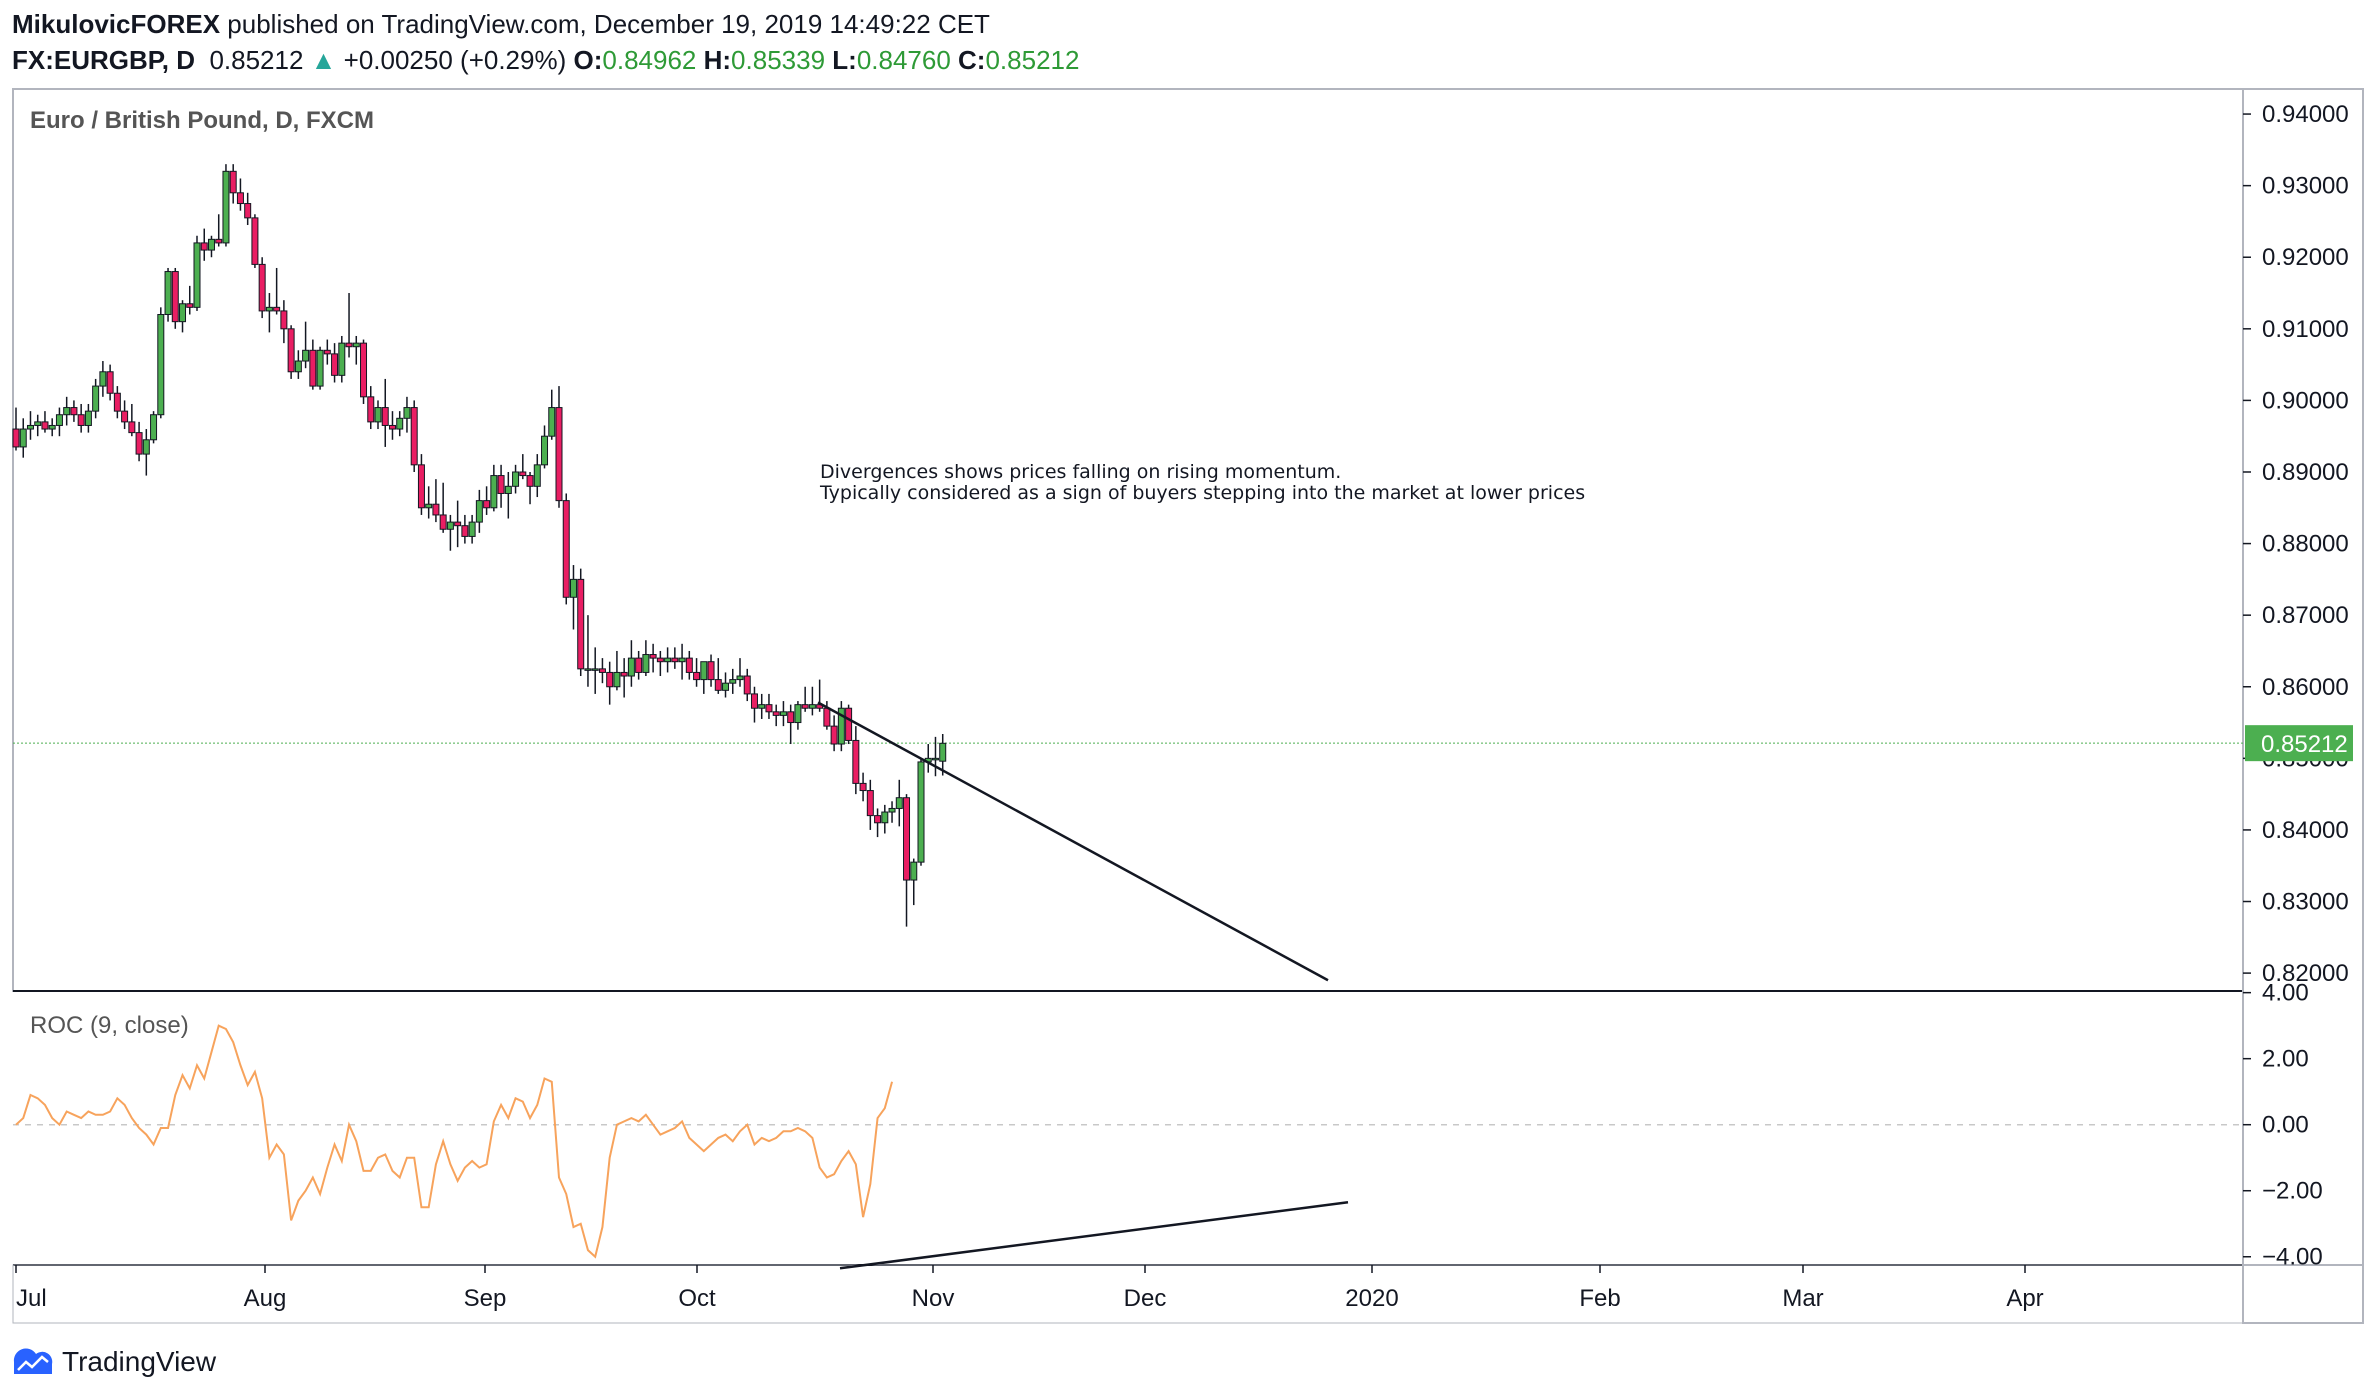 The width and height of the screenshot is (2376, 1396). I want to click on brand-name: TradingView, so click(139, 1361).